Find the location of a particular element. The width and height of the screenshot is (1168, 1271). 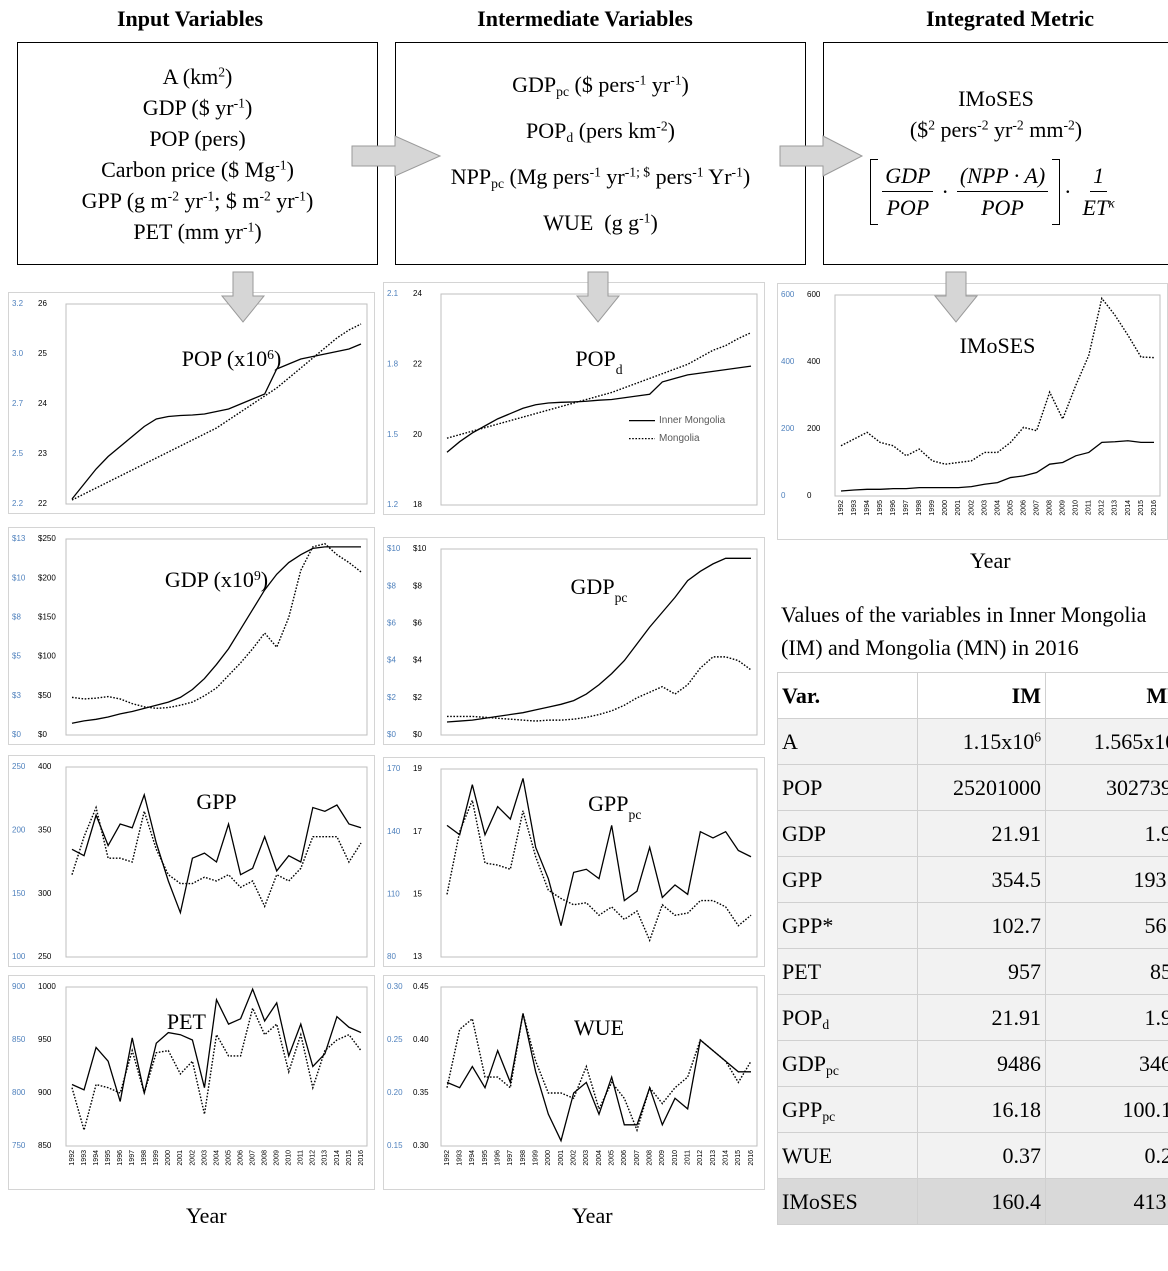

y-tick-label: 0.15 is located at coordinates (395, 1145).